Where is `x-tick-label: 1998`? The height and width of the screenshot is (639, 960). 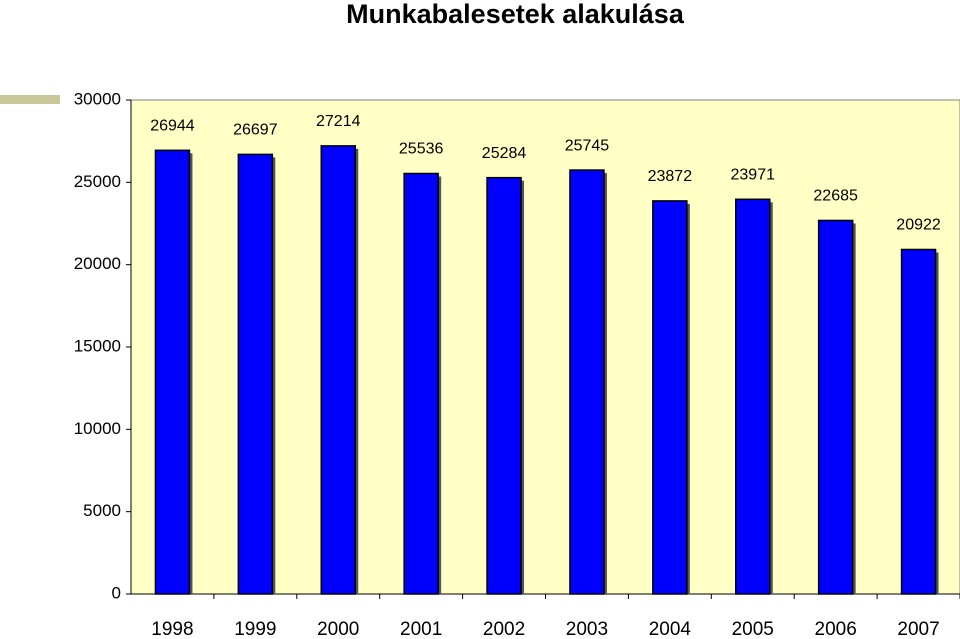
x-tick-label: 1998 is located at coordinates (172, 629).